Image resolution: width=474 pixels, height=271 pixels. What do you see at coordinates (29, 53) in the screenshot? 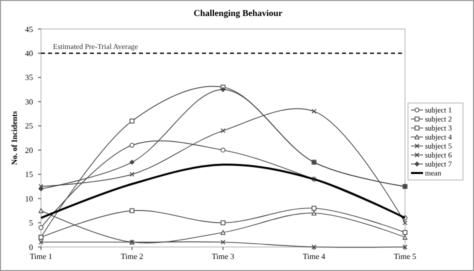
I see `y-tick-label: 40` at bounding box center [29, 53].